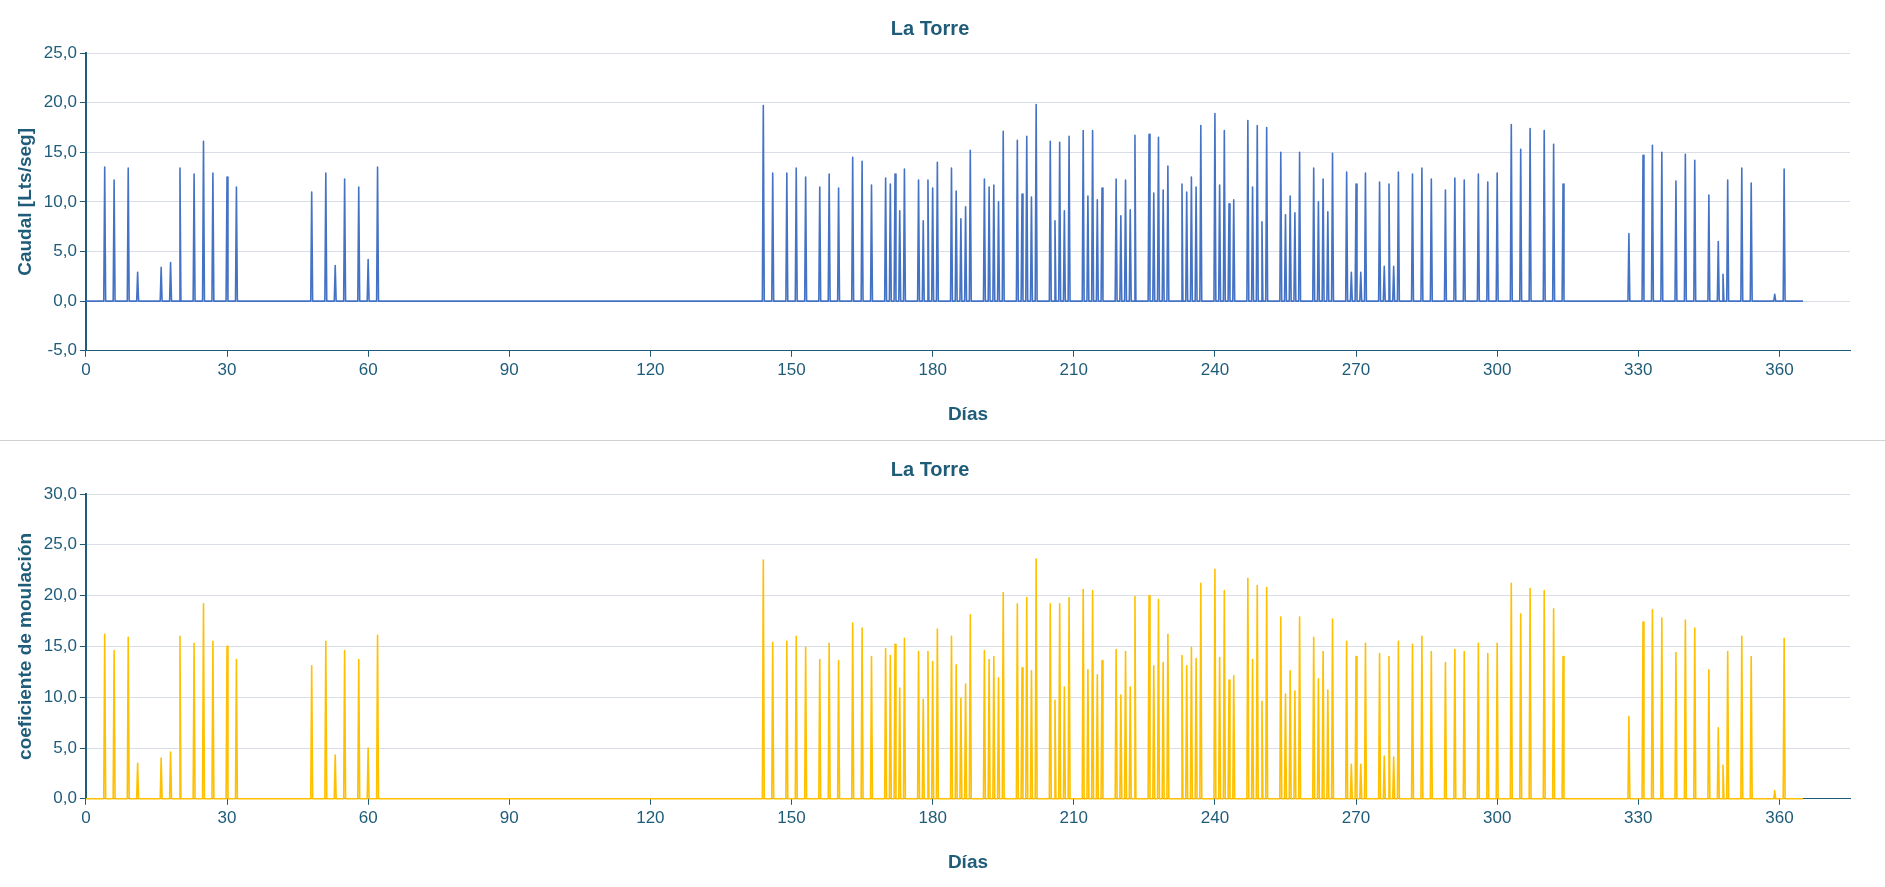  Describe the element at coordinates (60, 493) in the screenshot. I see `y-tick-label: 30,0` at that location.